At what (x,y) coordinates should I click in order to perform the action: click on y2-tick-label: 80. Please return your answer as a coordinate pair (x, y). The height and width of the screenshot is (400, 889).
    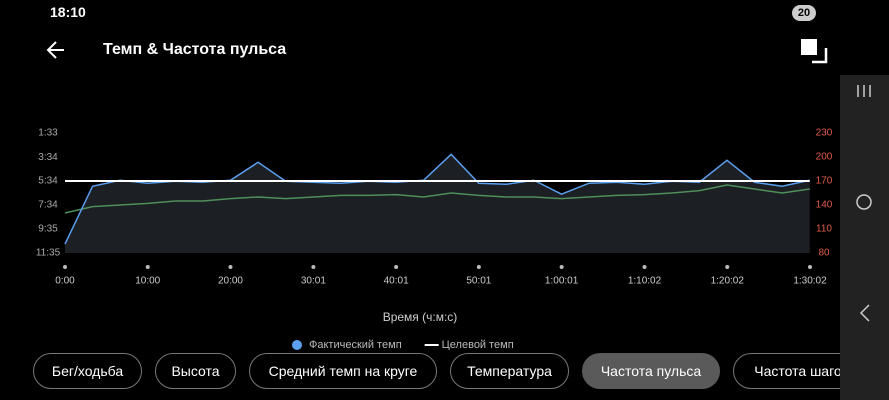
    Looking at the image, I should click on (824, 253).